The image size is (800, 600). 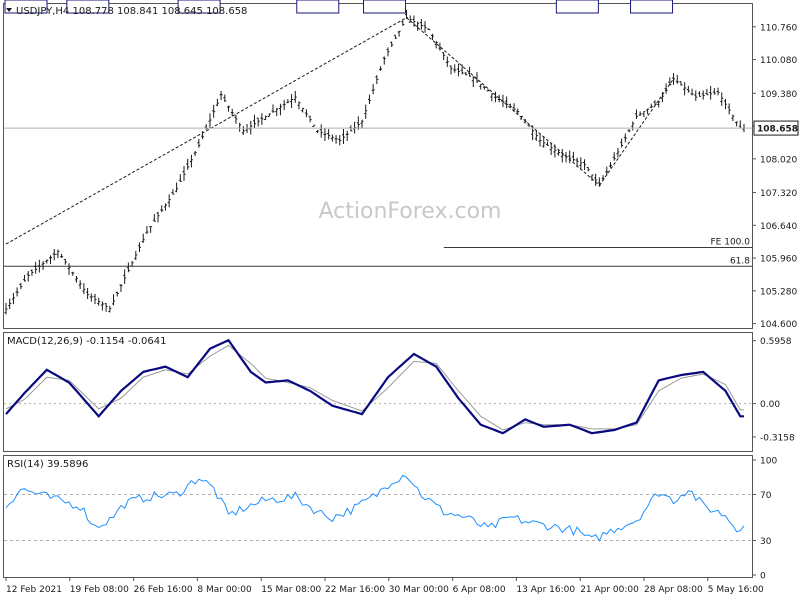 What do you see at coordinates (778, 325) in the screenshot?
I see `price-tick-label: 104.600` at bounding box center [778, 325].